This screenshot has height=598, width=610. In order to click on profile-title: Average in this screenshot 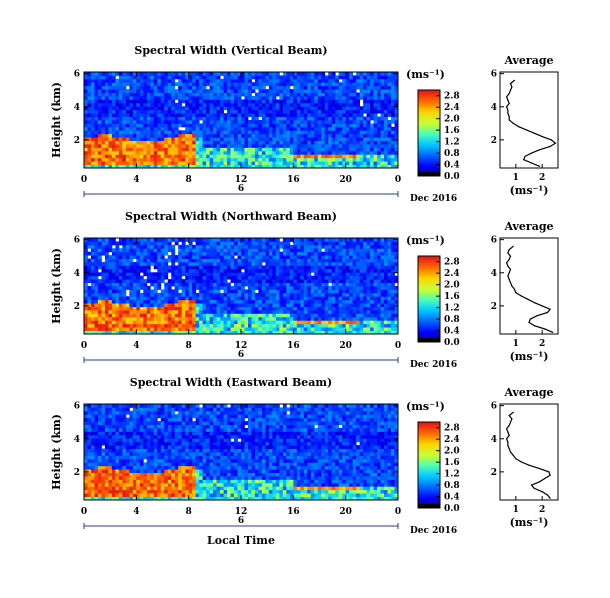, I will do `click(528, 60)`.